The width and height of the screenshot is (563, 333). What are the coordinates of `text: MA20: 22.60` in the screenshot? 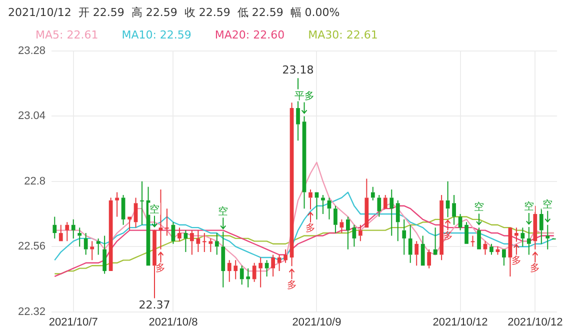 It's located at (249, 35).